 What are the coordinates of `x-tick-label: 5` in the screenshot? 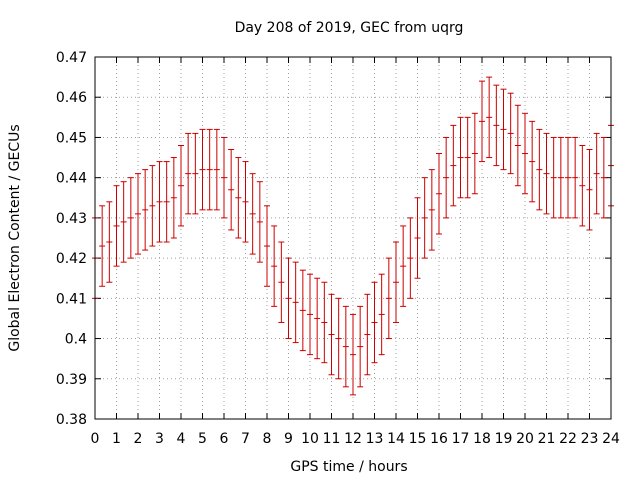 It's located at (202, 439).